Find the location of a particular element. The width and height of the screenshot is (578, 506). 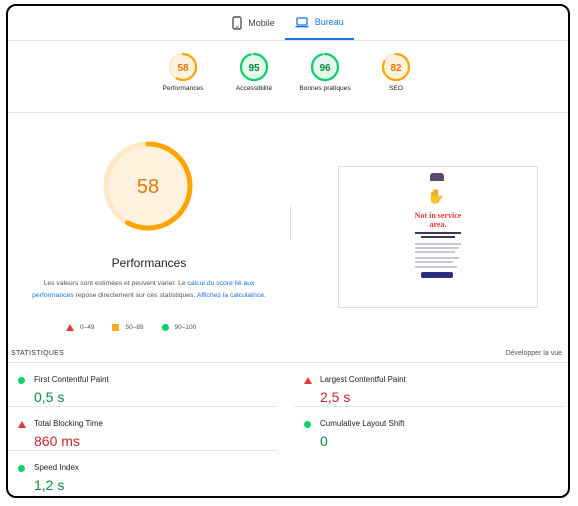

metric-fcp: First Contentful Paint 0,5 s is located at coordinates (143, 385).